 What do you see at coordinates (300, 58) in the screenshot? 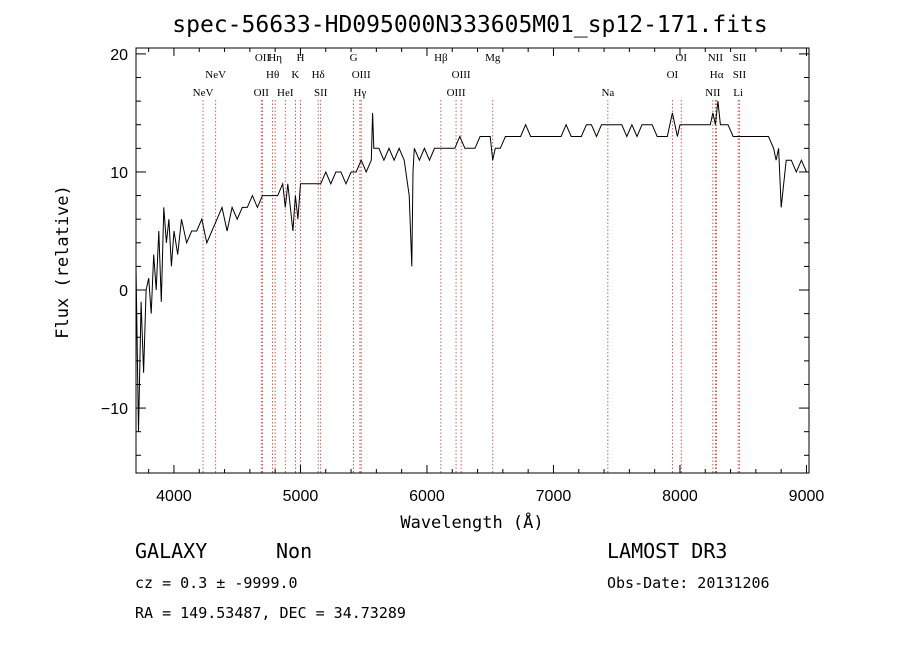
I see `spectral-line-label: H` at bounding box center [300, 58].